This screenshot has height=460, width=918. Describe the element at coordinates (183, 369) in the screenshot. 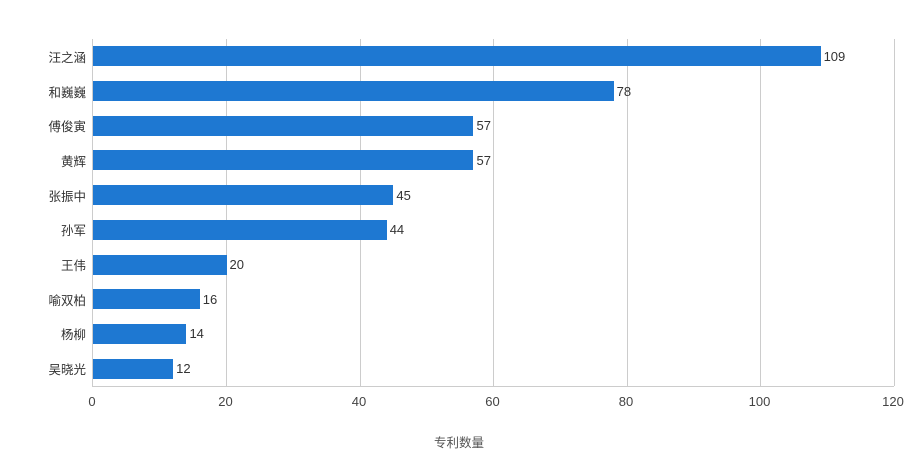

I see `bar-value-label: 12` at that location.